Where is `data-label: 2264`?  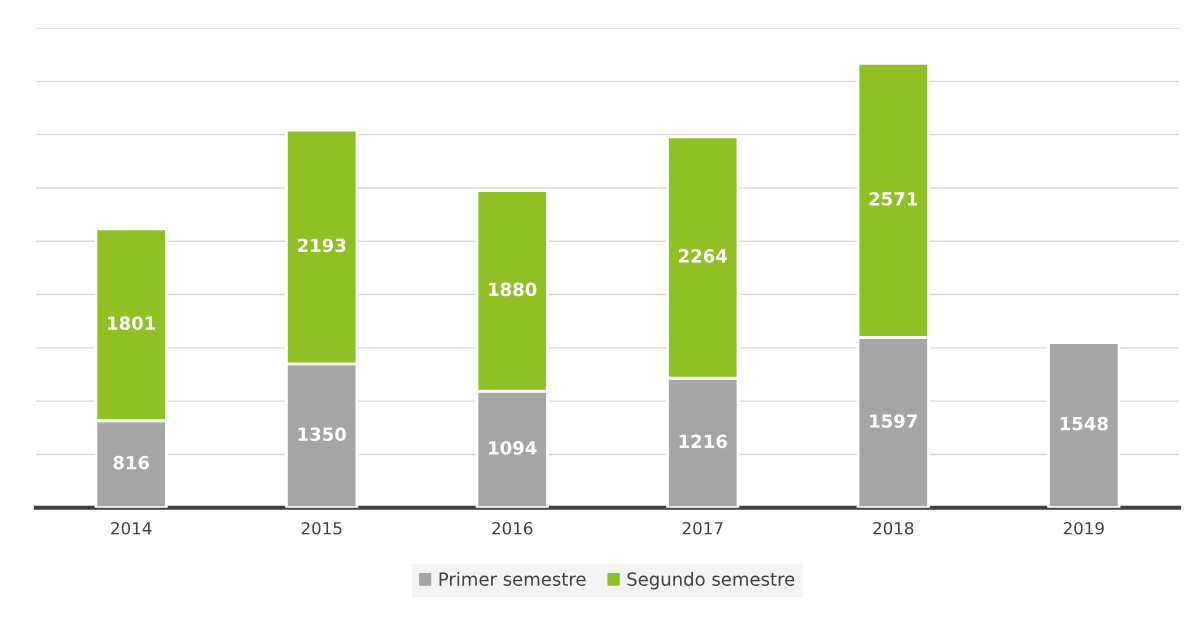 data-label: 2264 is located at coordinates (703, 256).